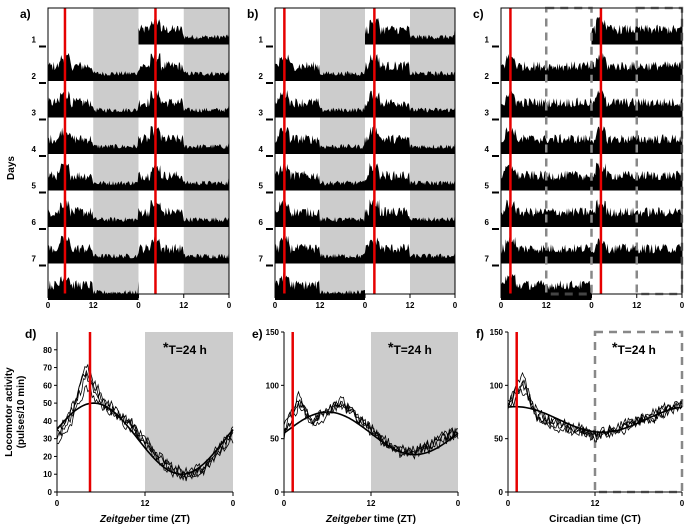 This screenshot has width=685, height=529. What do you see at coordinates (47, 474) in the screenshot?
I see `y-tick-label: 10` at bounding box center [47, 474].